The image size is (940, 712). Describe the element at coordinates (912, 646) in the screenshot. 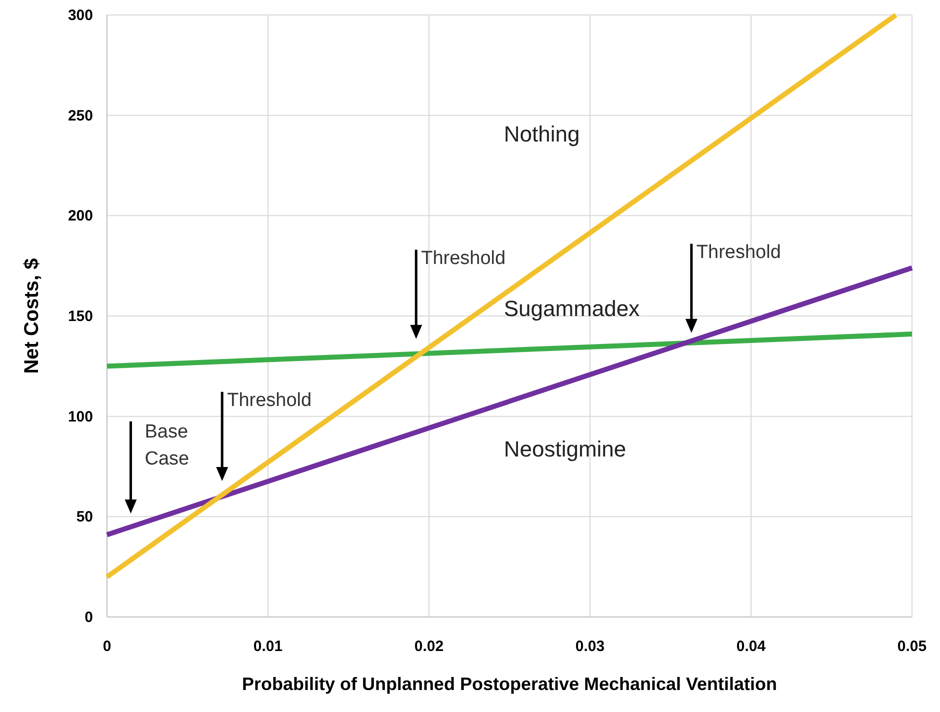

I see `x-tick-label: 0.05` at that location.